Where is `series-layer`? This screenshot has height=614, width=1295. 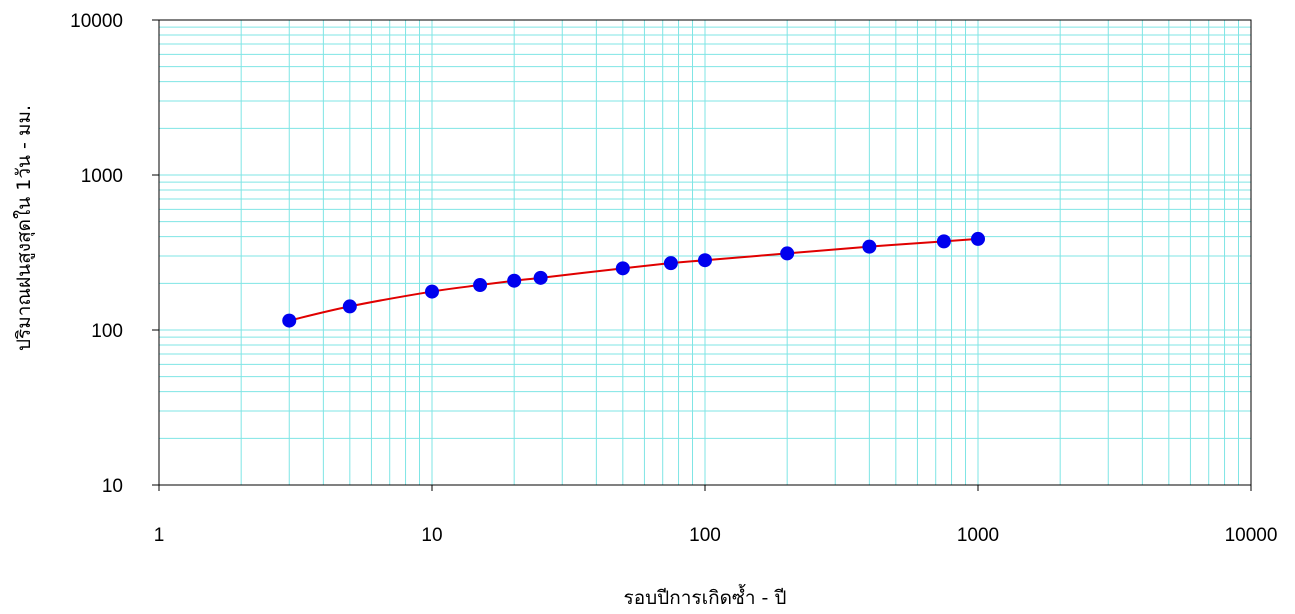
series-layer is located at coordinates (633, 279).